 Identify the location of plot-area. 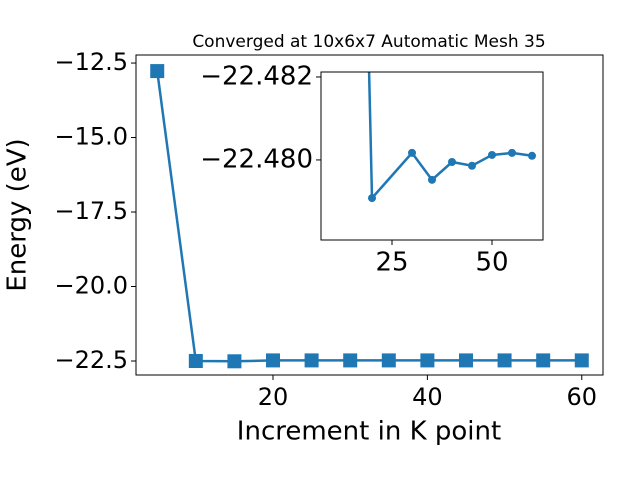
(451, 137).